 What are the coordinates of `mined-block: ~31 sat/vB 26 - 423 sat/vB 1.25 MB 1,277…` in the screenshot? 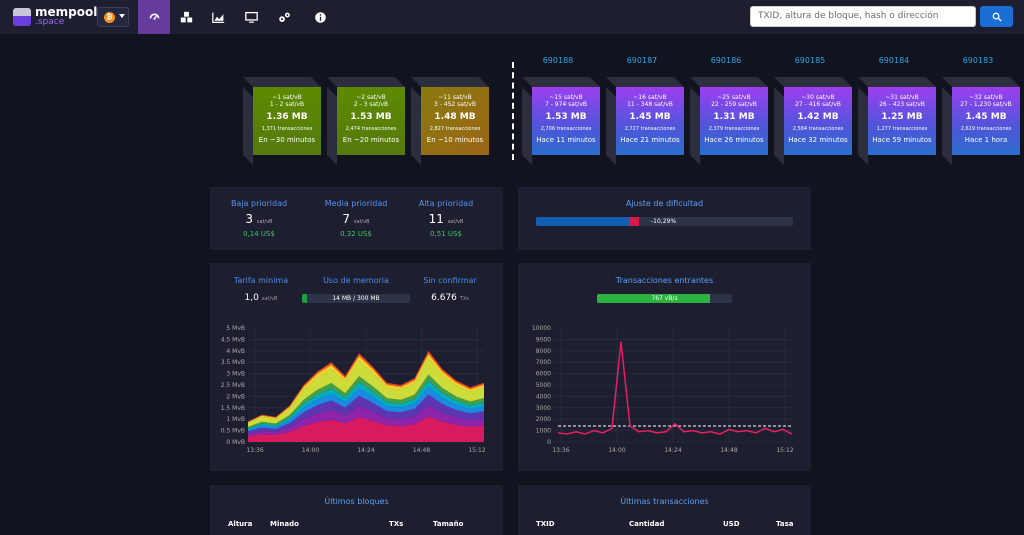 It's located at (897, 121).